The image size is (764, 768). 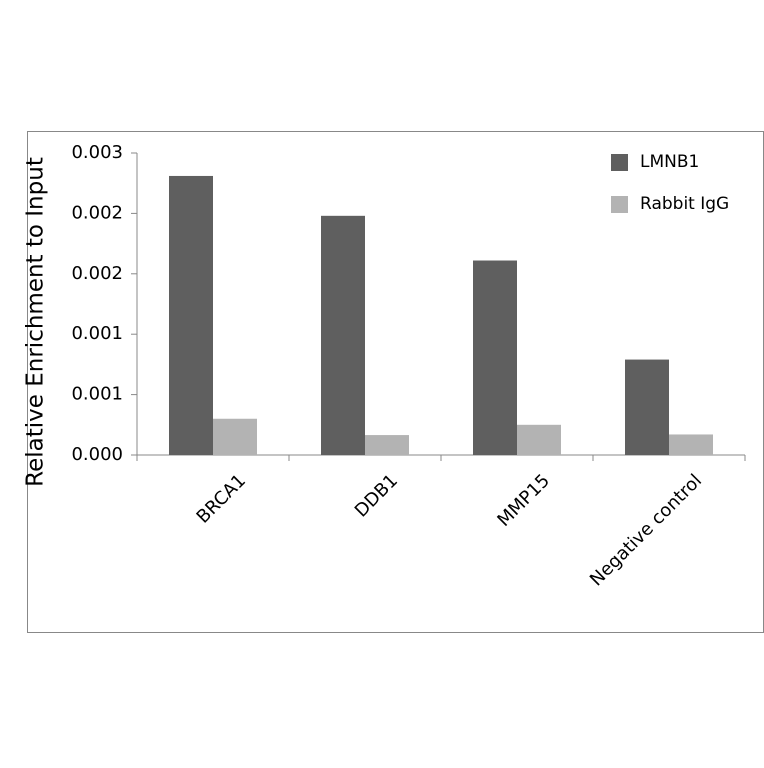 What do you see at coordinates (221, 498) in the screenshot?
I see `x-tick-label: BRCA1` at bounding box center [221, 498].